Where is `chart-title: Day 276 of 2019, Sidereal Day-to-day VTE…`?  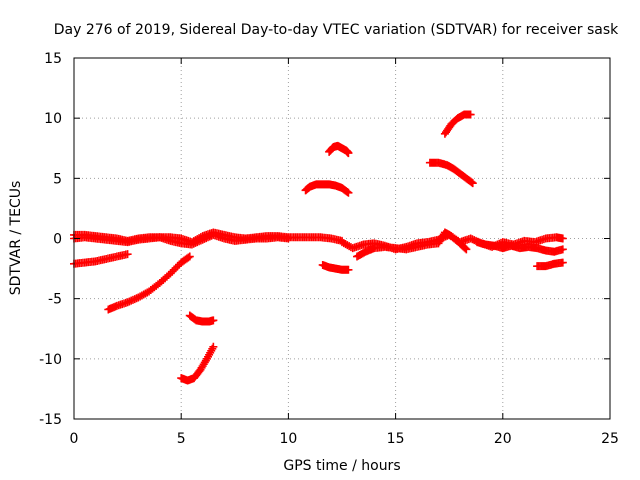
chart-title: Day 276 of 2019, Sidereal Day-to-day VTE… is located at coordinates (336, 30).